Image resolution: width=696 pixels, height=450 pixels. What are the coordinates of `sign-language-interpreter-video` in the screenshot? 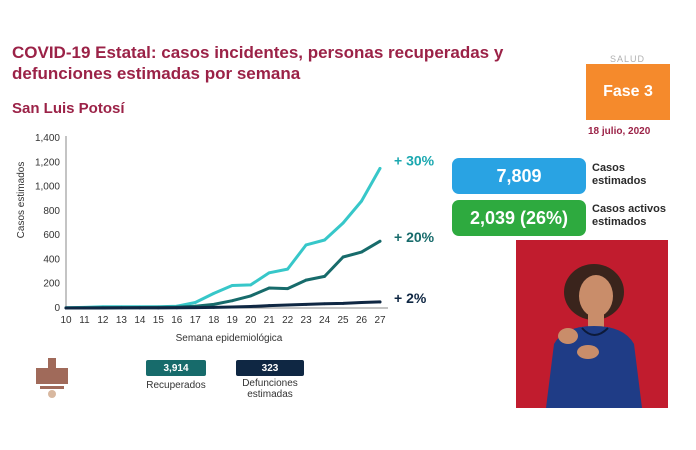 It's located at (592, 324).